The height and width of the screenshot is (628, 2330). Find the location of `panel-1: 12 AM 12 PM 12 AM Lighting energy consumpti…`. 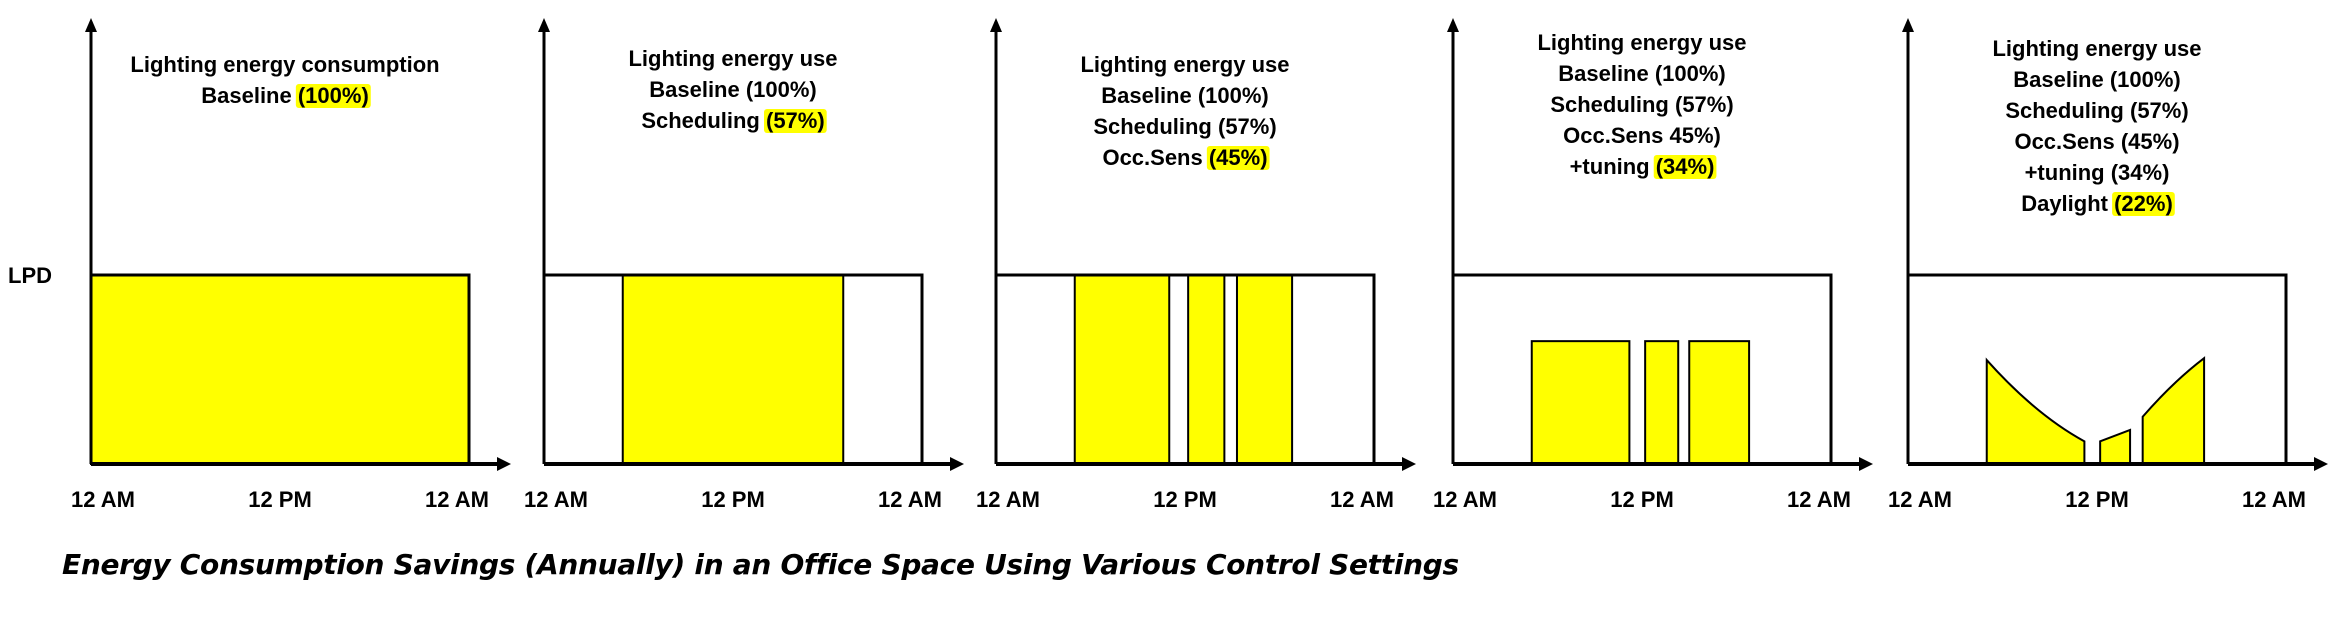

panel-1: 12 AM 12 PM 12 AM Lighting energy consumpti… is located at coordinates (291, 265).